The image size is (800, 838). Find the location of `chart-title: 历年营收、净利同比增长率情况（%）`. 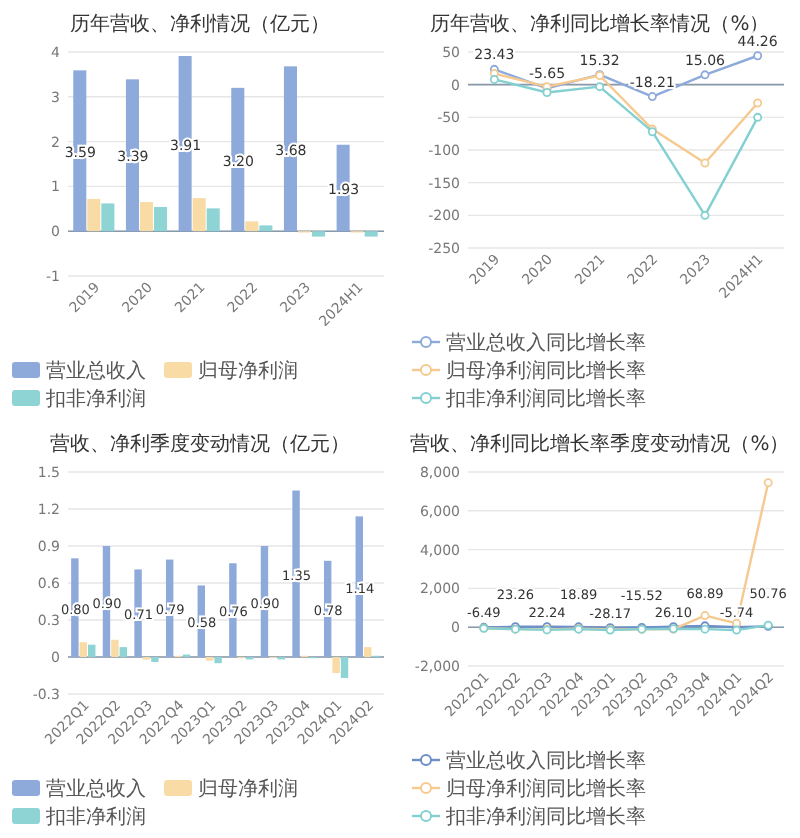

chart-title: 历年营收、净利同比增长率情况（%） is located at coordinates (600, 24).